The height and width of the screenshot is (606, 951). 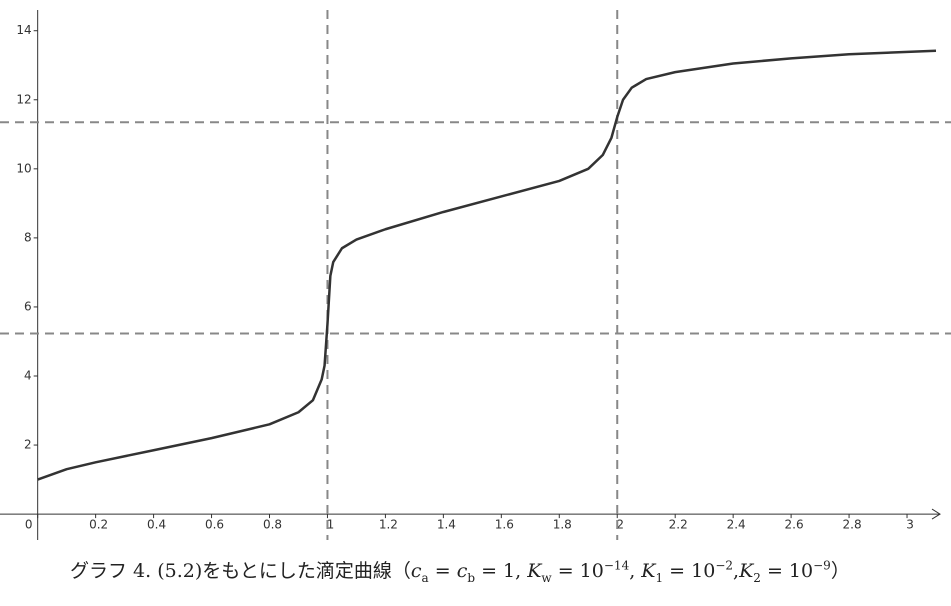 I want to click on x-tick-label: 2.4, so click(x=736, y=525).